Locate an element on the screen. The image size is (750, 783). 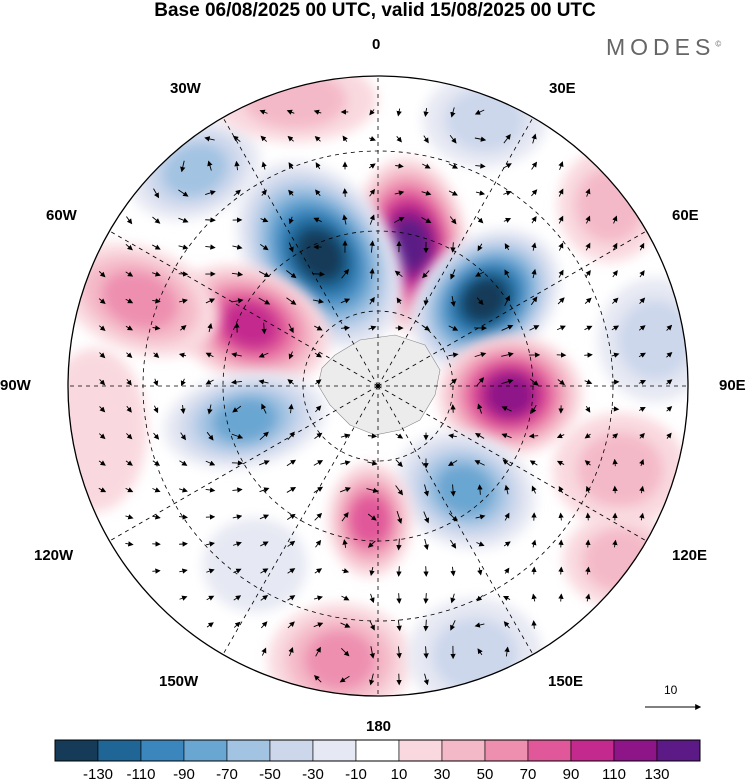
colorbar-tick-label: -70 is located at coordinates (227, 774).